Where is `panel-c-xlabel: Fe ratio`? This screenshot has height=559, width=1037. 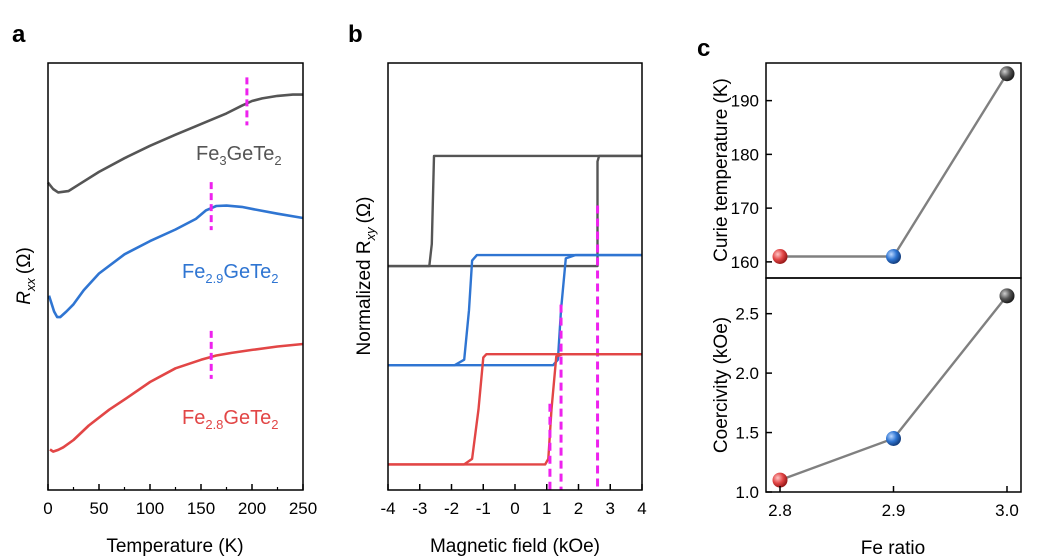
panel-c-xlabel: Fe ratio is located at coordinates (893, 548).